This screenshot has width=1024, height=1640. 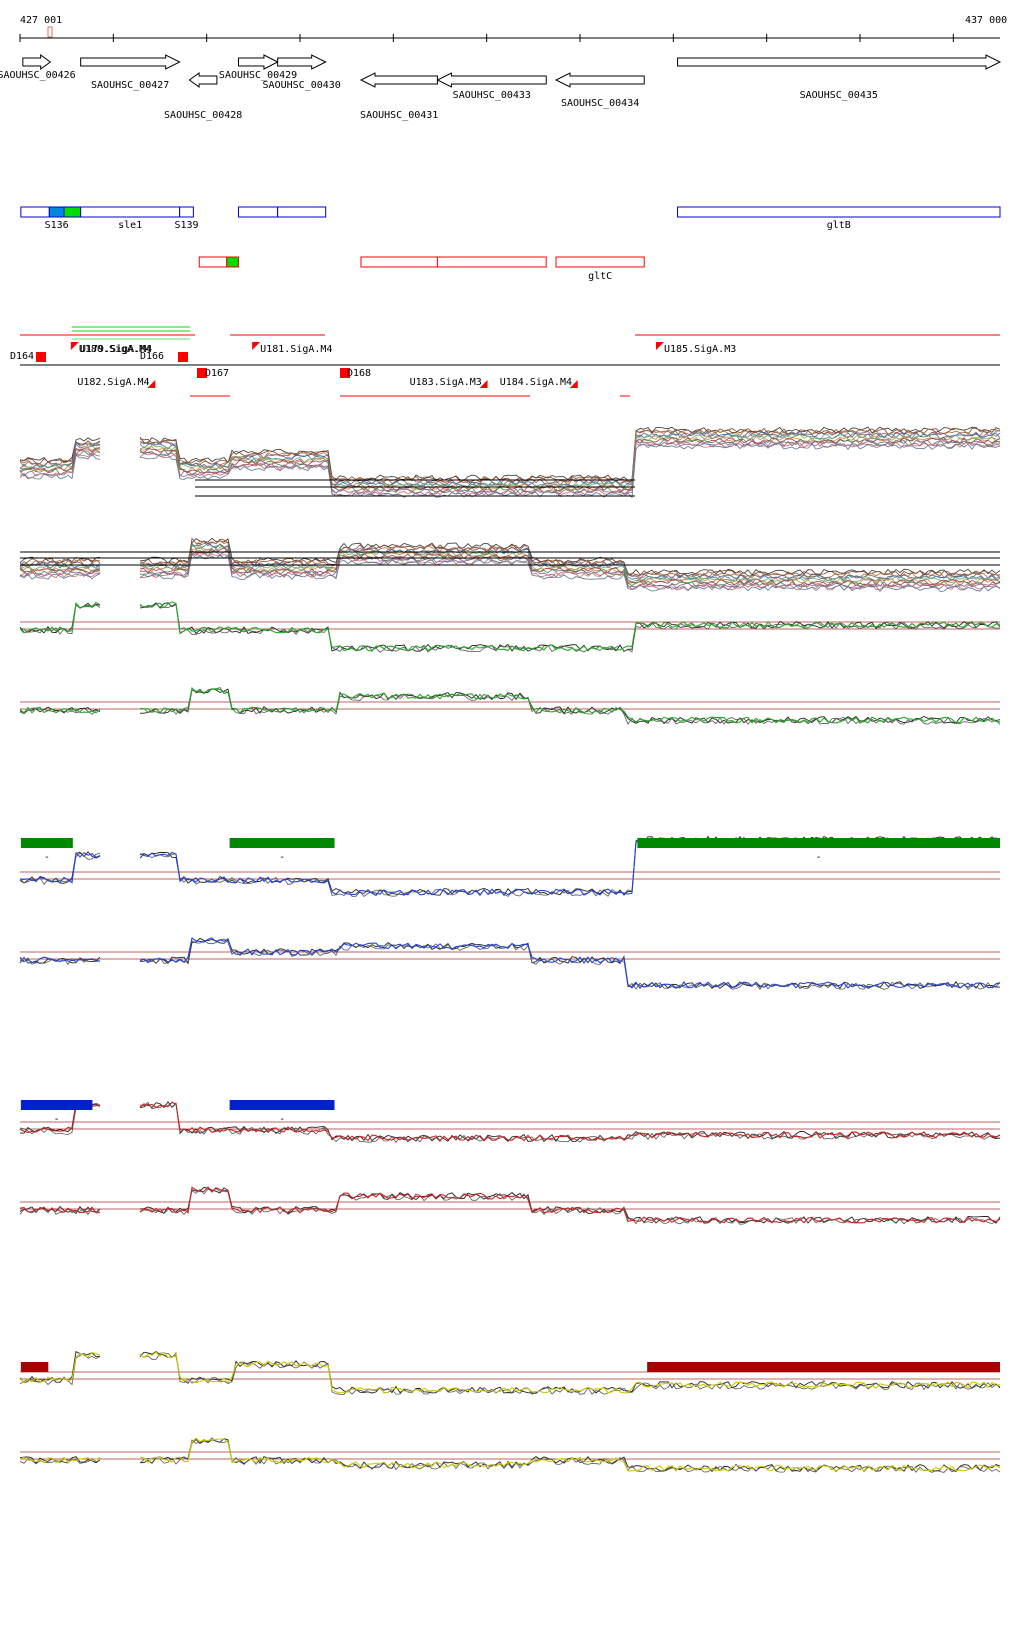 I want to click on sigma-factor-tracks: S136 sle1 S139 gltB gltC, so click(x=510, y=244).